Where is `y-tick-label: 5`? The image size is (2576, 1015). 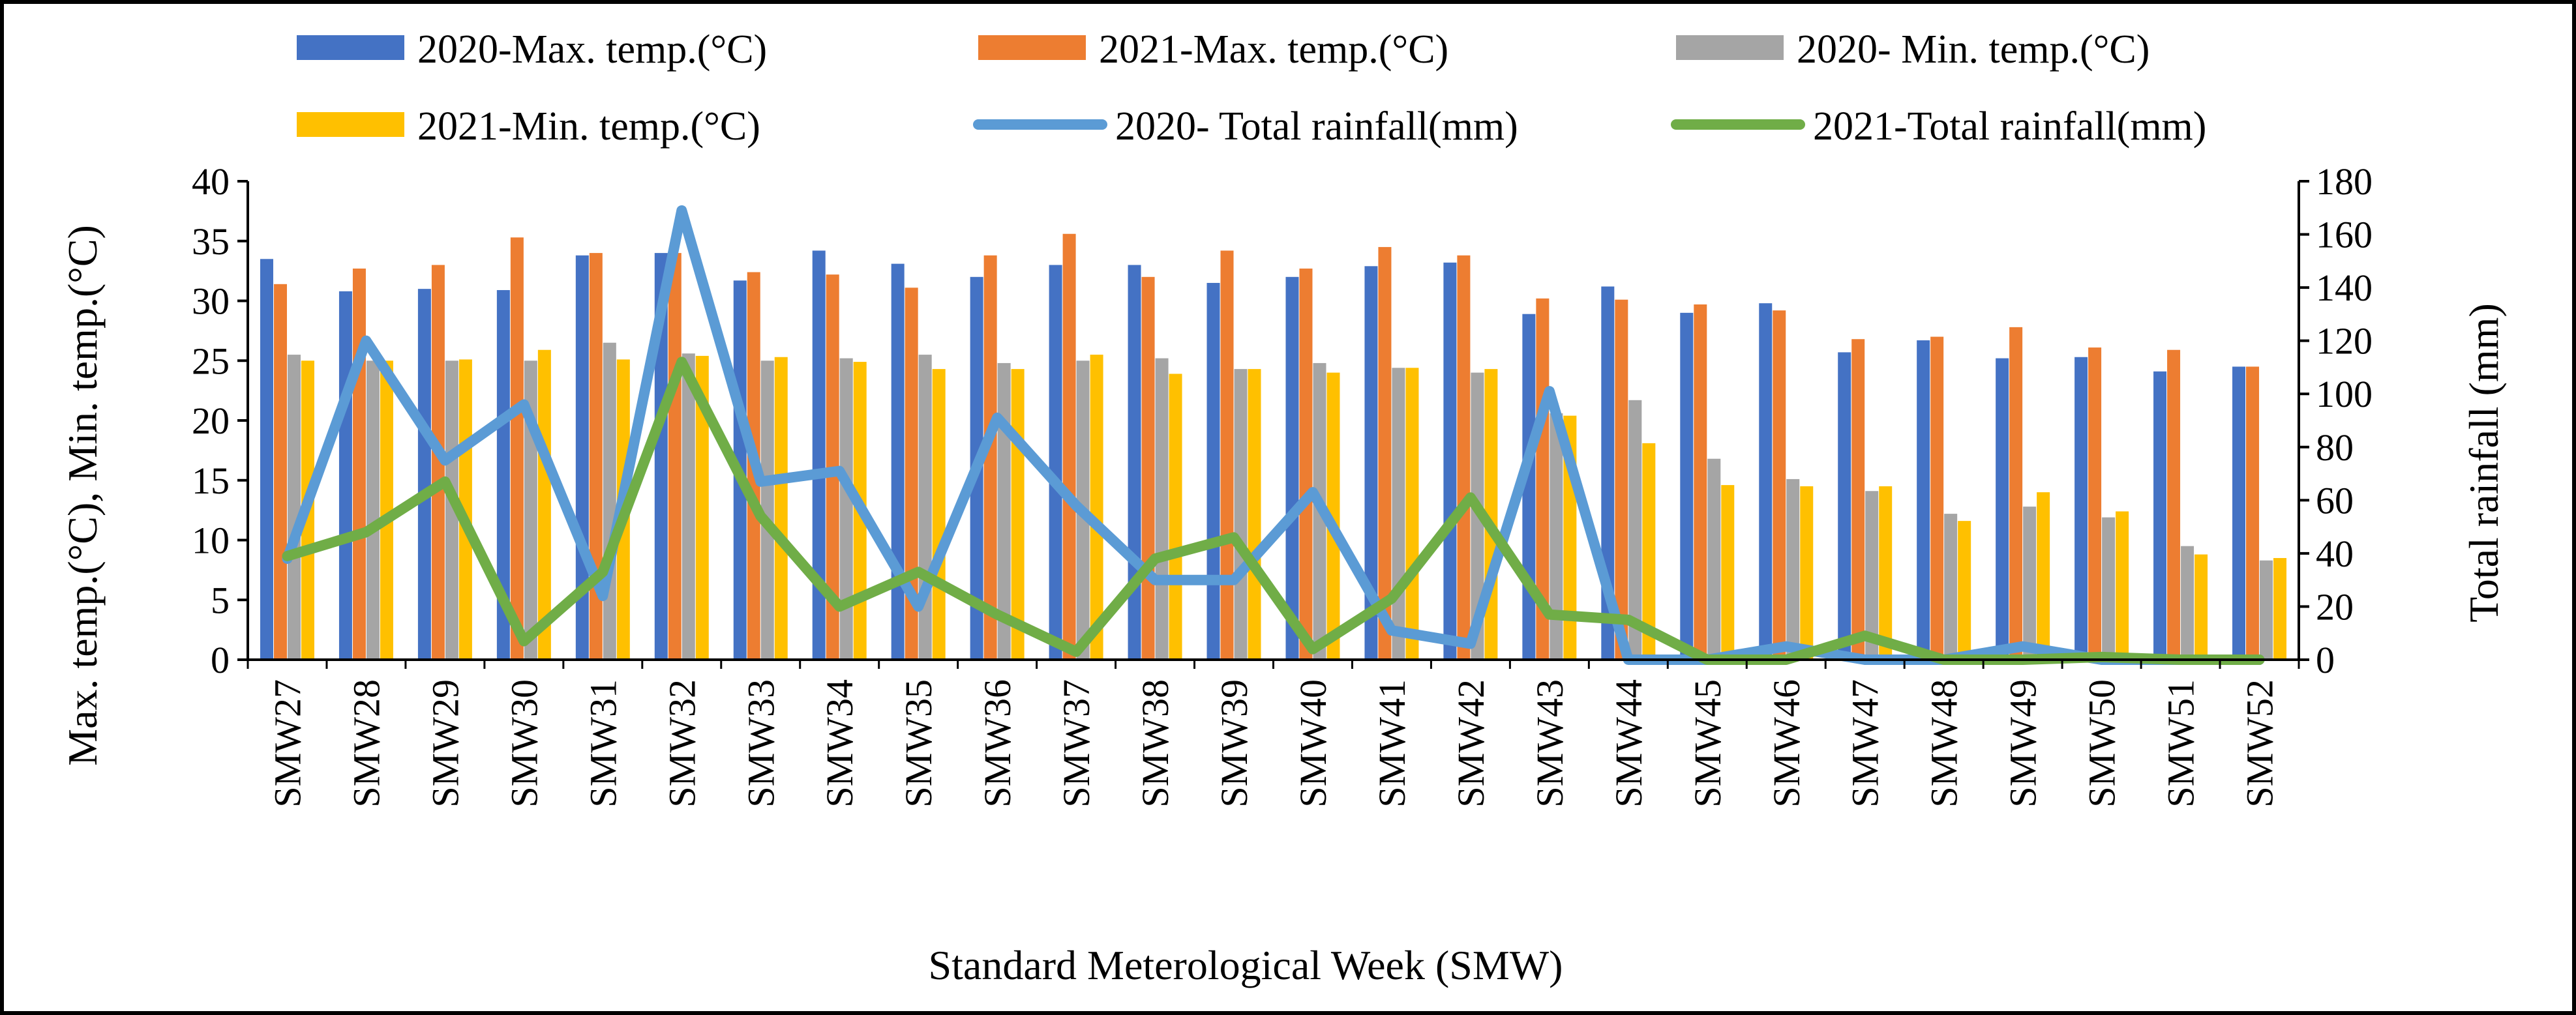 y-tick-label: 5 is located at coordinates (220, 600).